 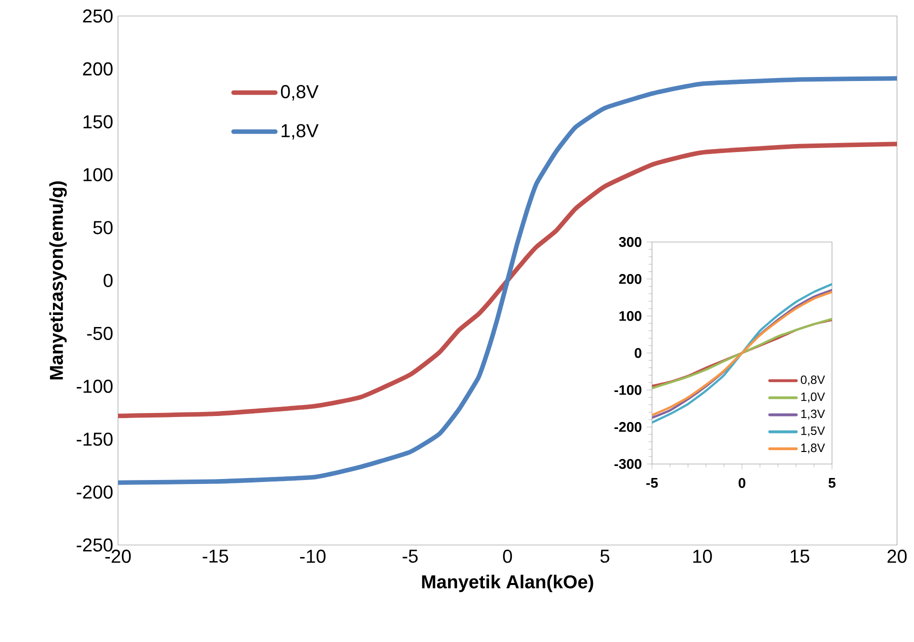 I want to click on y-tick-label: -250, so click(x=94, y=545).